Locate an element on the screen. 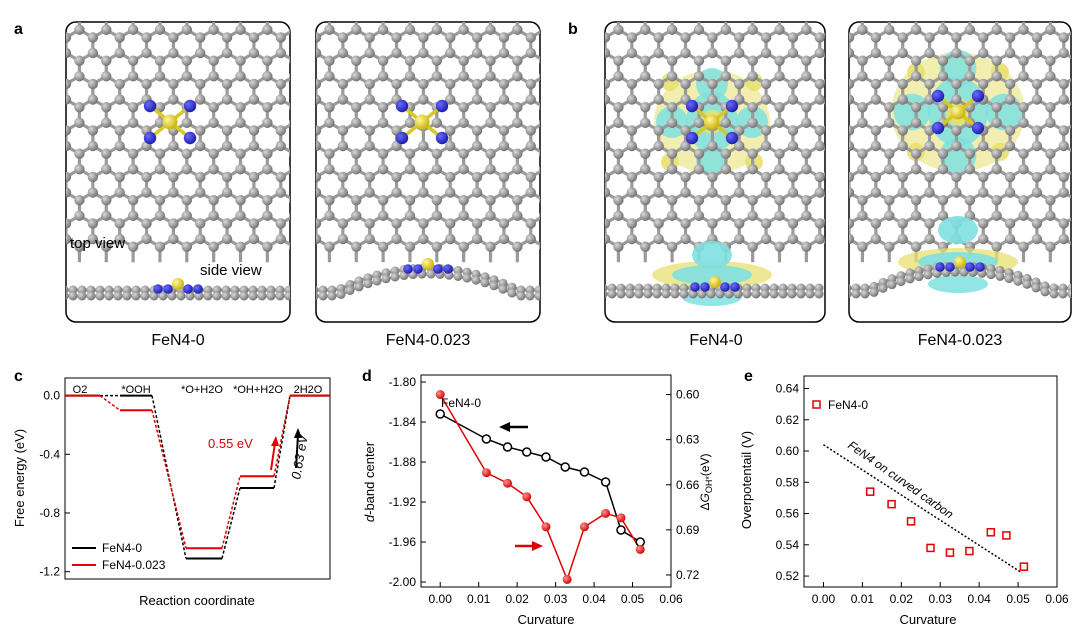 The image size is (1080, 634). series-line-d-band is located at coordinates (540, 478).